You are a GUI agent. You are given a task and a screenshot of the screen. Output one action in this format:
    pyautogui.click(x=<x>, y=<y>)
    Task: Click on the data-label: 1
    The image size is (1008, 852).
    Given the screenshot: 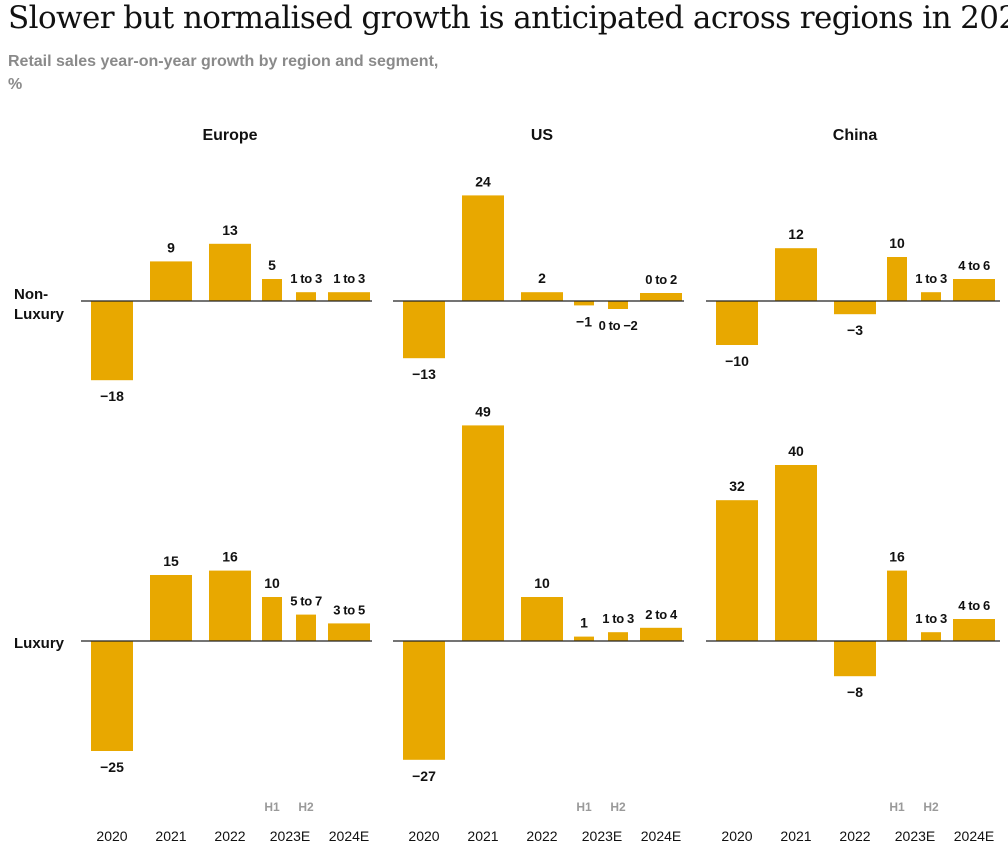 What is the action you would take?
    pyautogui.click(x=584, y=623)
    